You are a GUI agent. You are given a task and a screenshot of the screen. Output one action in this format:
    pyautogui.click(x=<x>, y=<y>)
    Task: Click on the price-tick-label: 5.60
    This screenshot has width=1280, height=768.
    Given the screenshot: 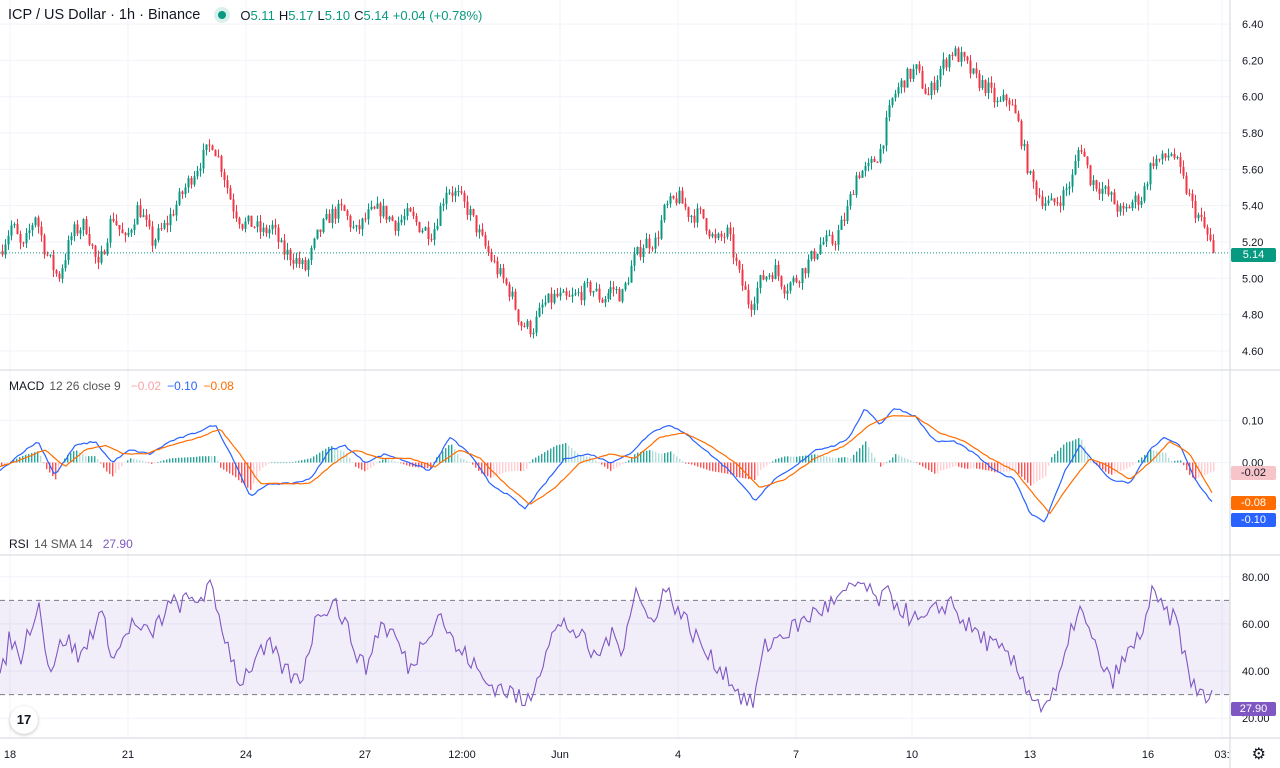 What is the action you would take?
    pyautogui.click(x=1252, y=170)
    